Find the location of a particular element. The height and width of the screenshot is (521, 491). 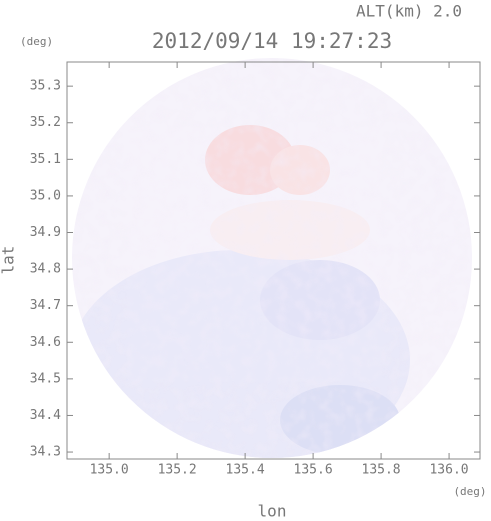

y-tick-label: 35.3 is located at coordinates (45, 86).